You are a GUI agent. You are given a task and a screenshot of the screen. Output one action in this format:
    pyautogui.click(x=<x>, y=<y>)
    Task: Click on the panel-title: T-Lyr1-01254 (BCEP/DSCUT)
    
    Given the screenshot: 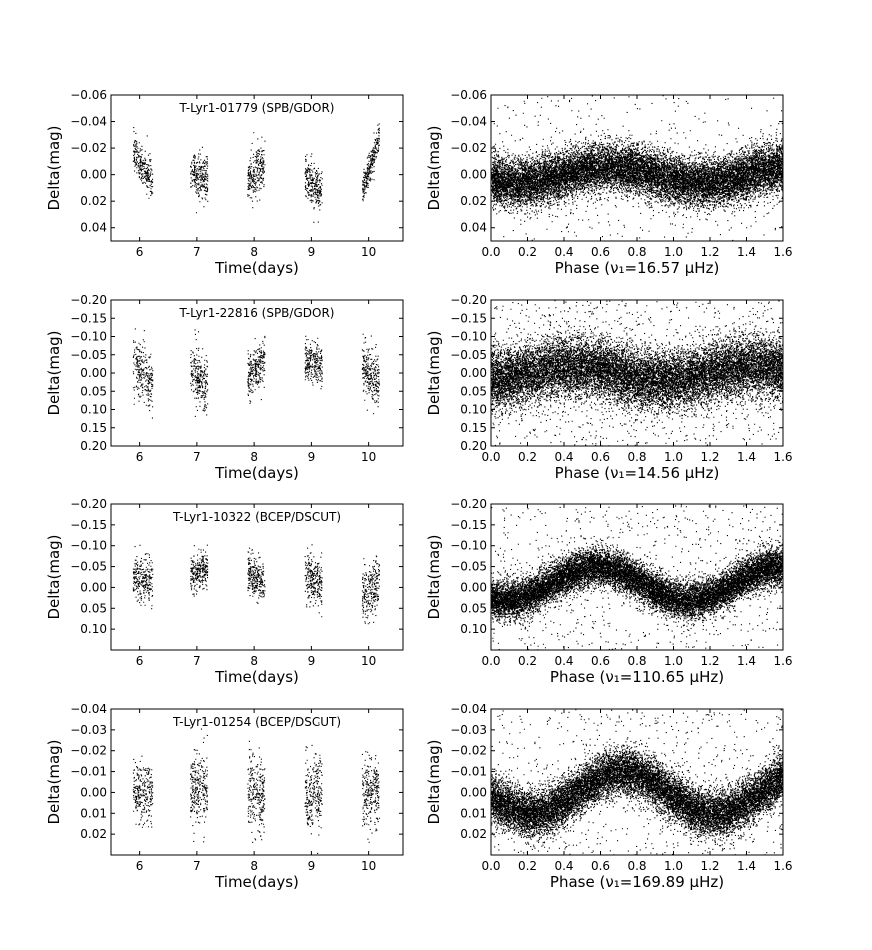 What is the action you would take?
    pyautogui.click(x=256, y=722)
    